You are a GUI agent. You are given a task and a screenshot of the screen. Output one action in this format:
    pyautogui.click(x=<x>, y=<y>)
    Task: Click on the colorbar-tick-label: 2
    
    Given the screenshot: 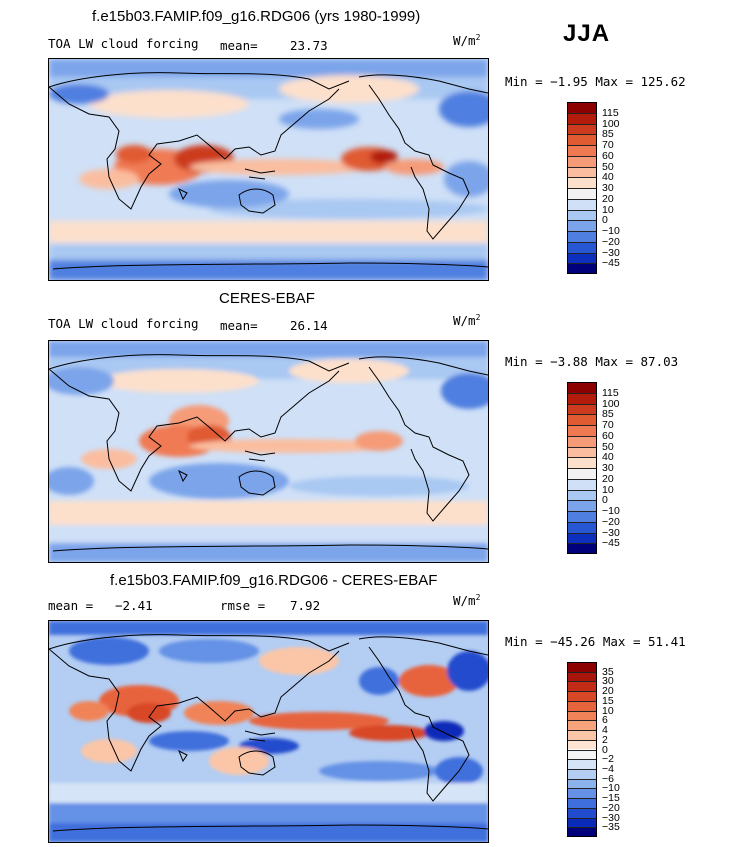 What is the action you would take?
    pyautogui.click(x=605, y=739)
    